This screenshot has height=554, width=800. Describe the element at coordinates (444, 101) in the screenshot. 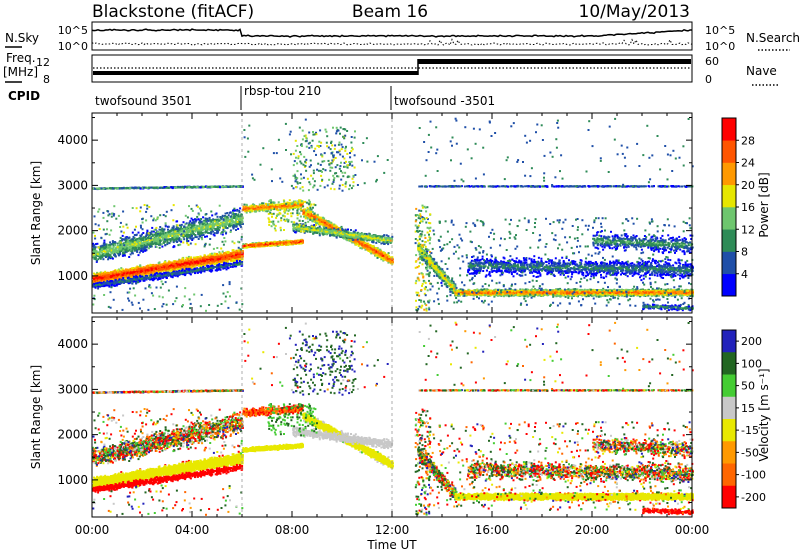

I see `cpid-segment-3: twofsound -3501` at that location.